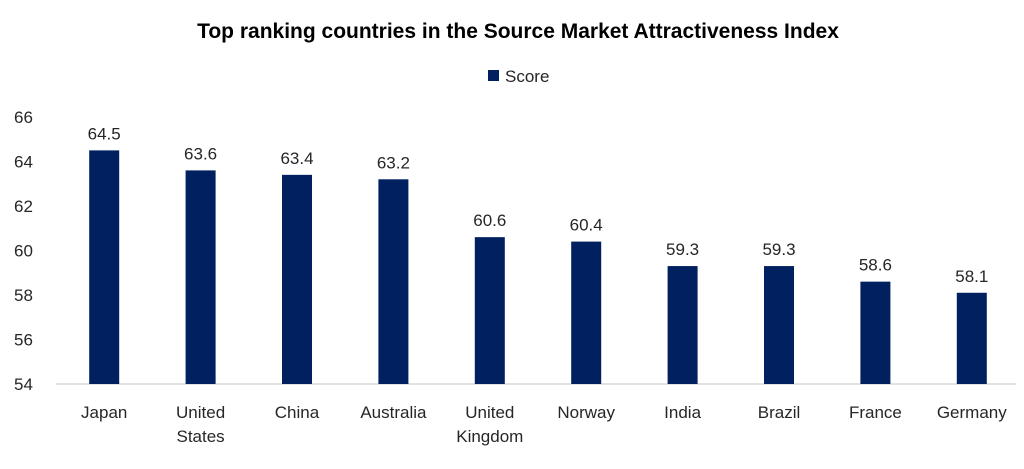  I want to click on legend: Score, so click(518, 76).